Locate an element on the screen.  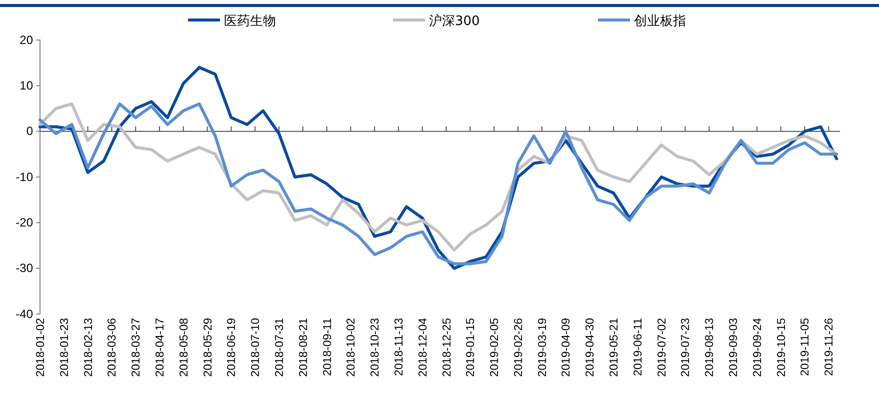
legend-label: 创业板指 is located at coordinates (660, 21).